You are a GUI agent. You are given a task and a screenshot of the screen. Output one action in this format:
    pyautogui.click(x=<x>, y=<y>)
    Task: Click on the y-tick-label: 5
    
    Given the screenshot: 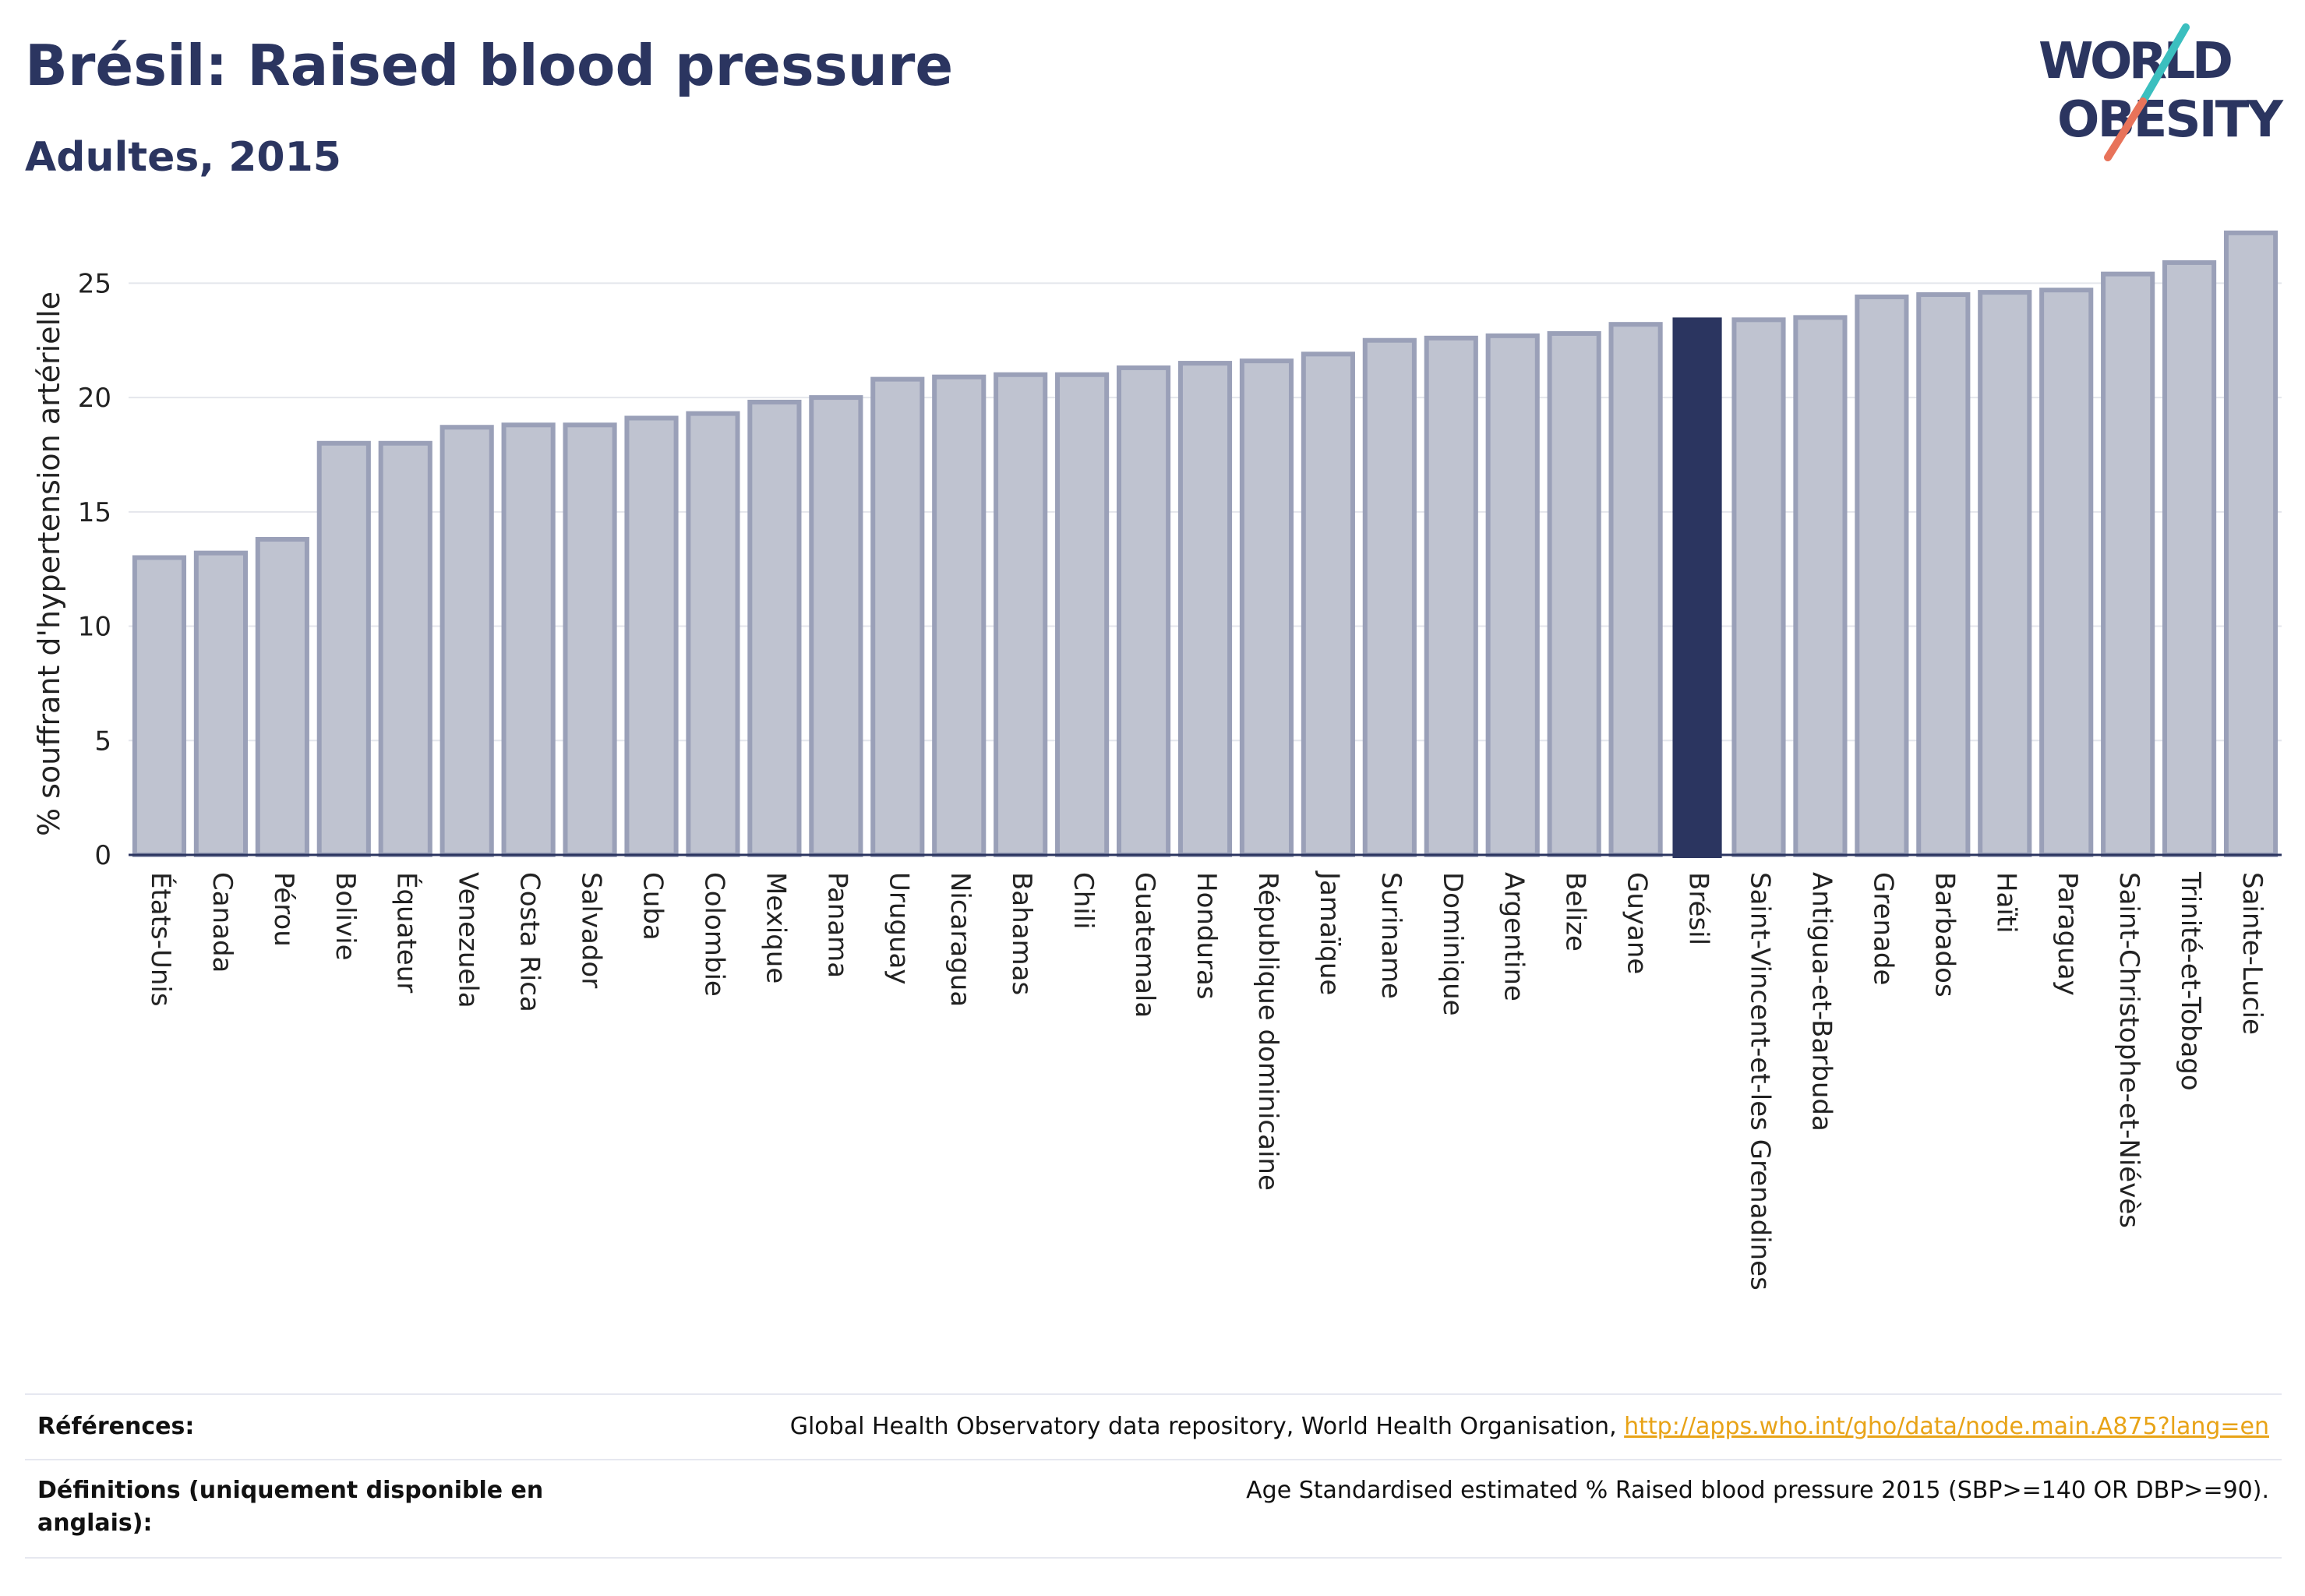 What is the action you would take?
    pyautogui.click(x=102, y=741)
    